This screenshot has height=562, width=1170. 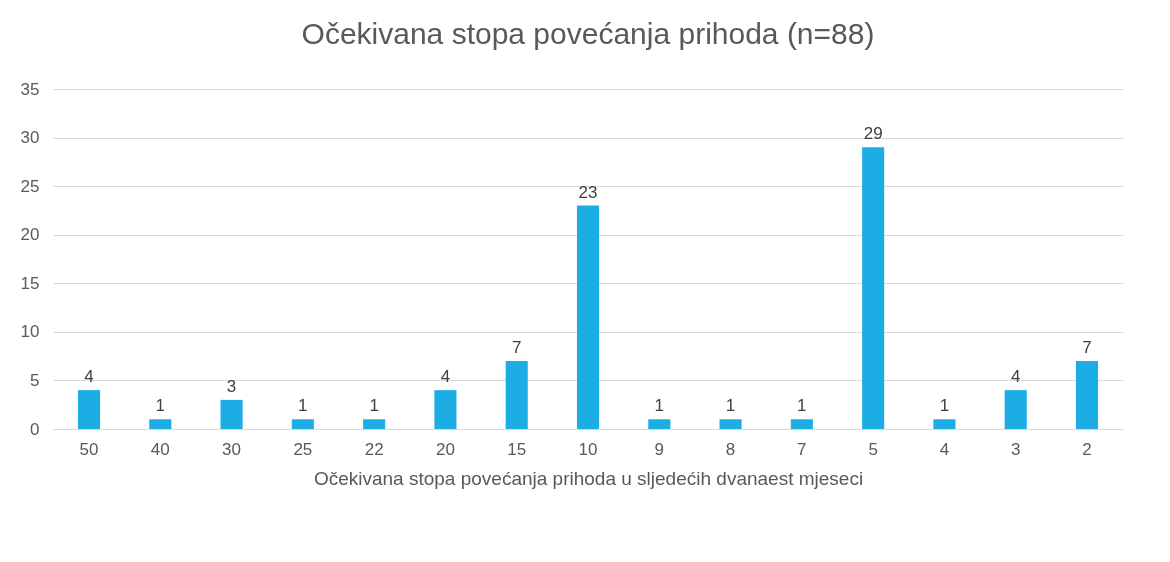 I want to click on x-tick-label: 40, so click(x=160, y=449).